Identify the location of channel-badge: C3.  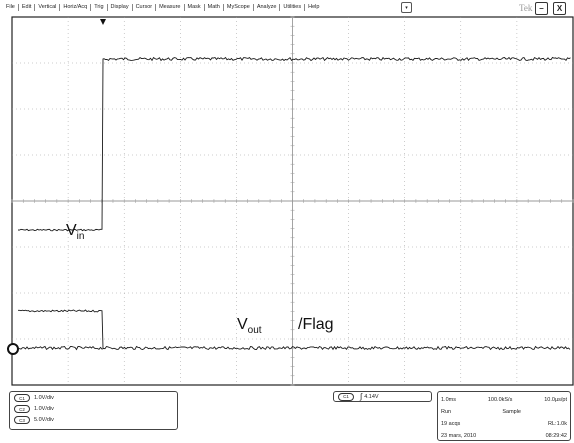
(22, 420).